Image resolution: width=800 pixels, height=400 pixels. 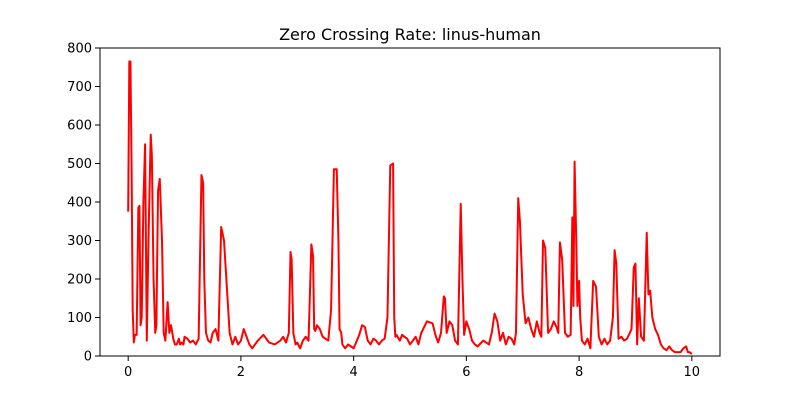 I want to click on y-tick-label: 700, so click(x=79, y=87).